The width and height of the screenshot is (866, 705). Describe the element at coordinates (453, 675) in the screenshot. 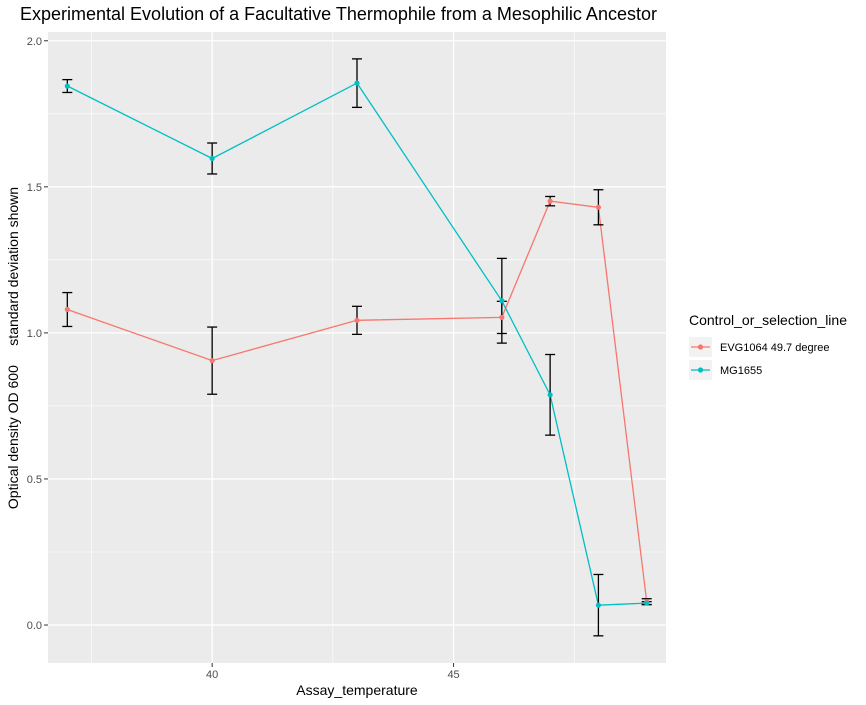

I see `x-tick-label: 45` at that location.